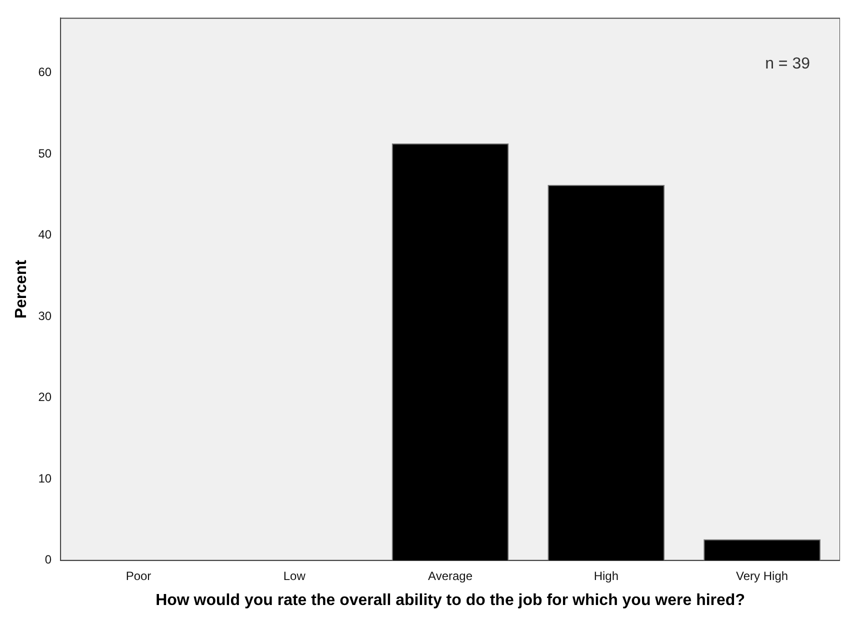 Image resolution: width=848 pixels, height=624 pixels. Describe the element at coordinates (45, 315) in the screenshot. I see `y-tick-label: 30` at that location.